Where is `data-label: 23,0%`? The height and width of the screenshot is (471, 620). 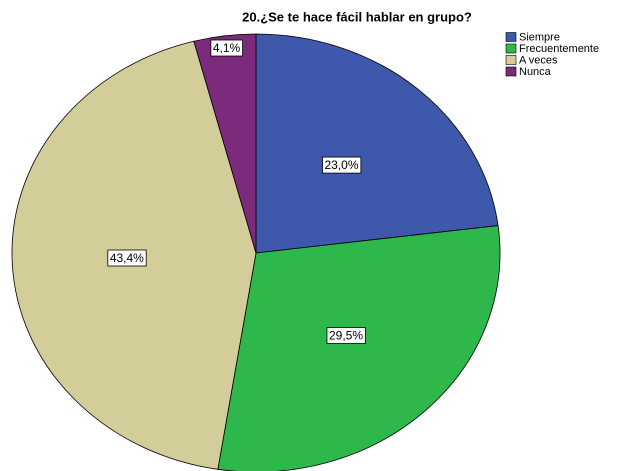 data-label: 23,0% is located at coordinates (342, 165).